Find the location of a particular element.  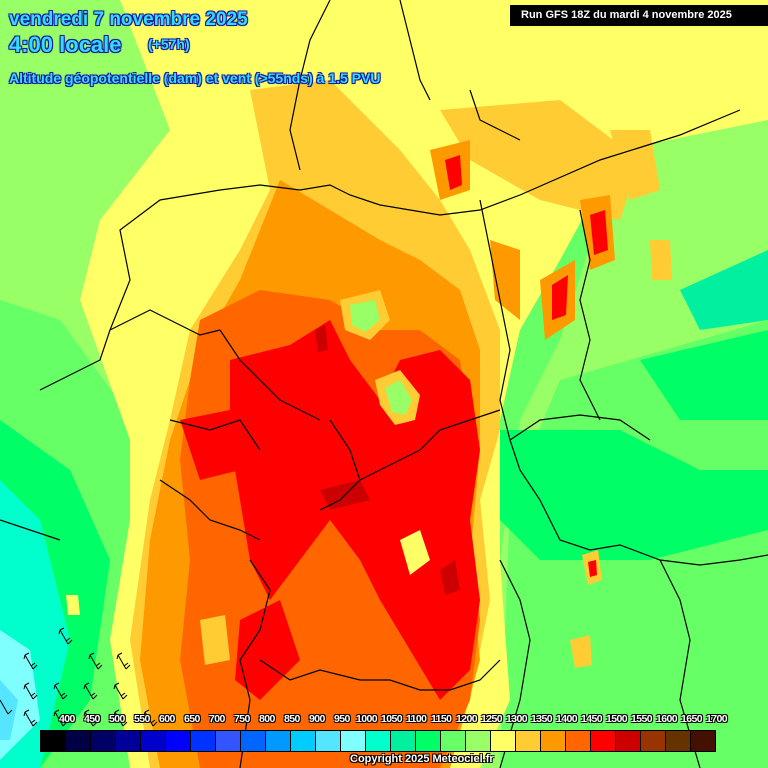

colorbar-label: 1350 is located at coordinates (542, 719).